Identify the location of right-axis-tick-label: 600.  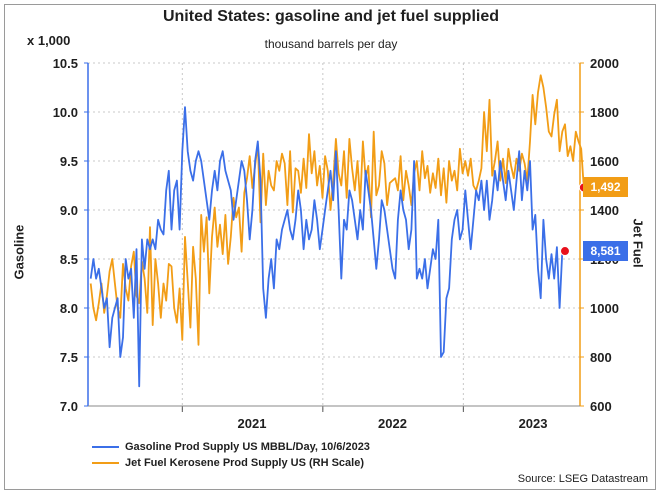
(601, 406).